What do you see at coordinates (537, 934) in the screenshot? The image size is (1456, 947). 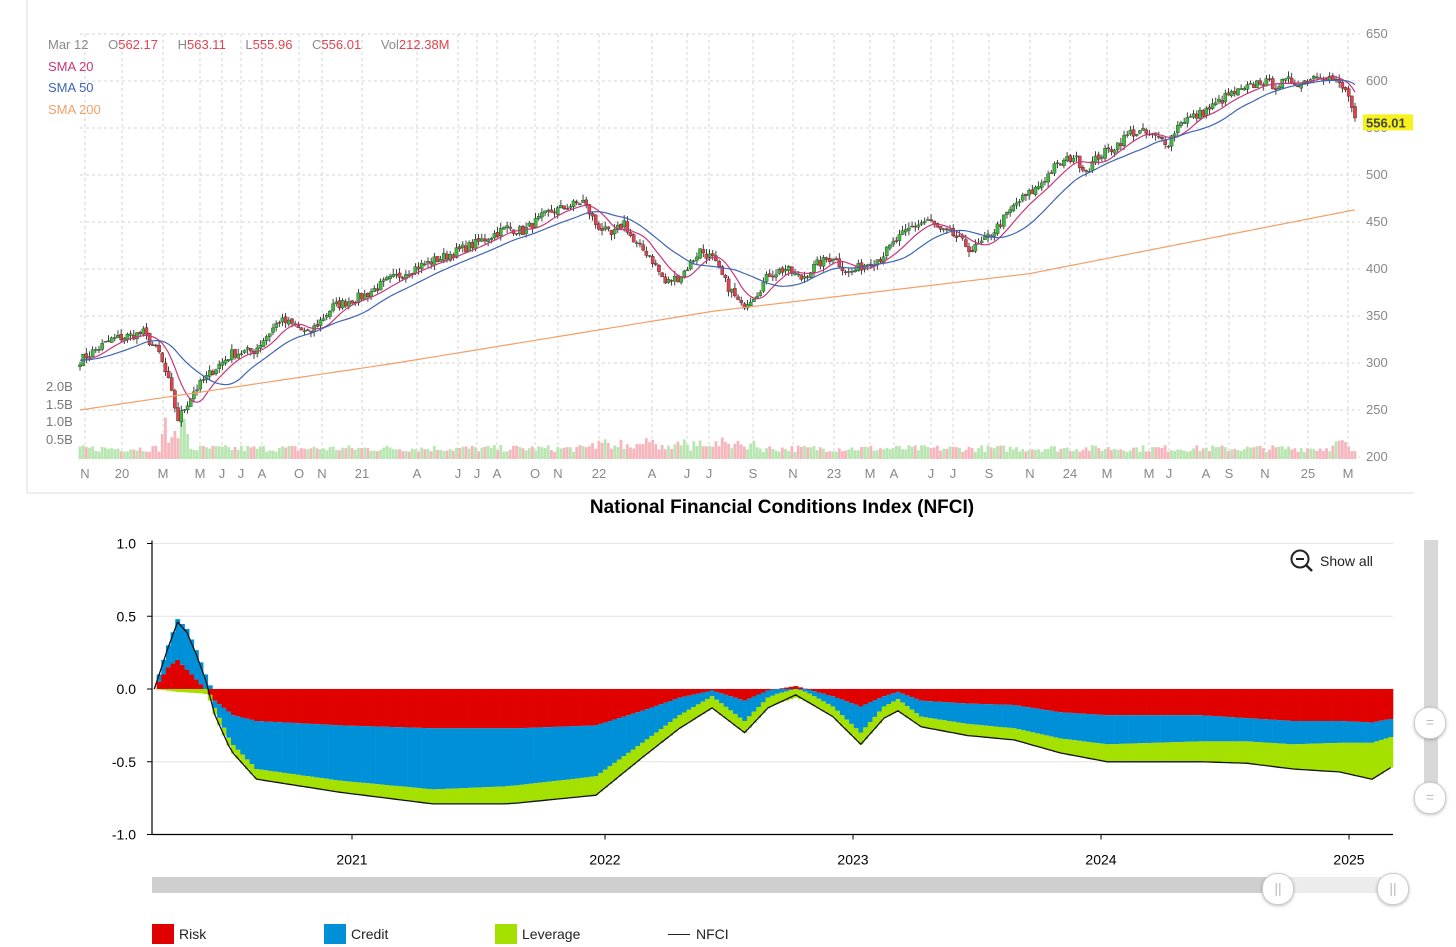 I see `legend-leverage: Leverage` at bounding box center [537, 934].